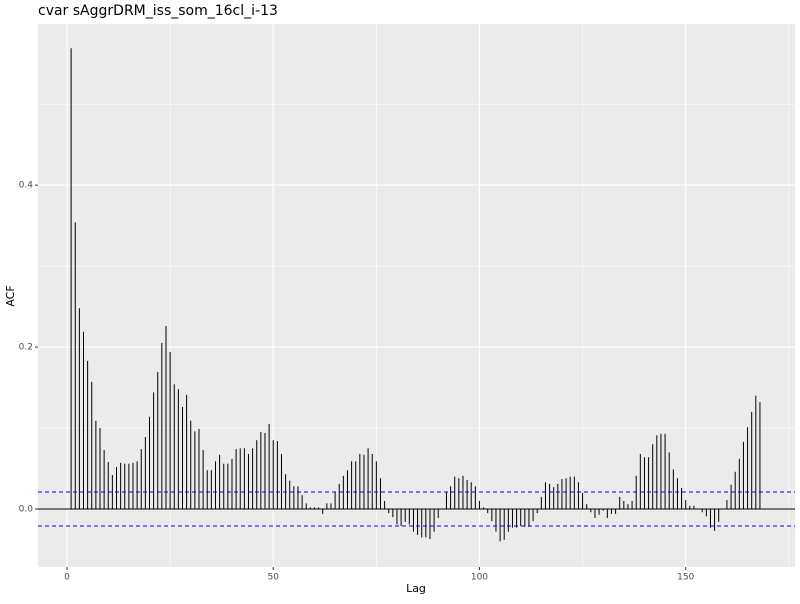  What do you see at coordinates (416, 588) in the screenshot?
I see `x-axis-label: Lag` at bounding box center [416, 588].